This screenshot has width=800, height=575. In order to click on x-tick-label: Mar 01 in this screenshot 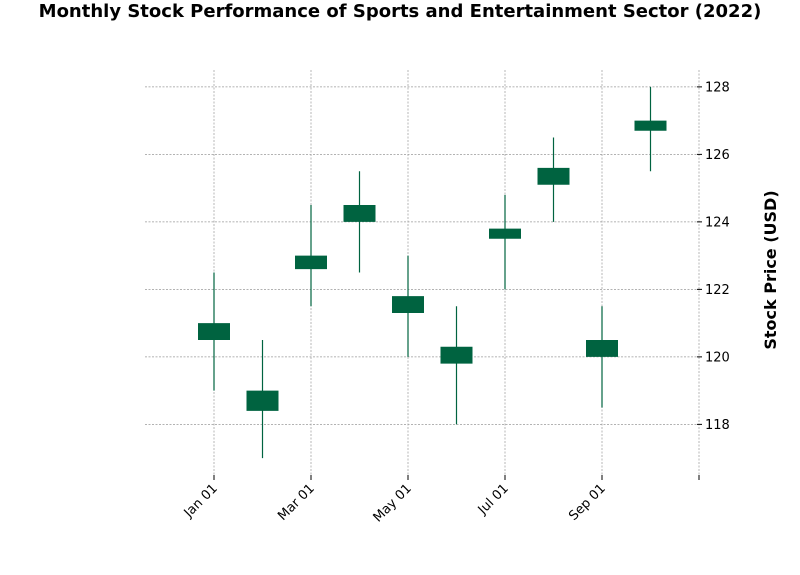, I will do `click(296, 502)`.